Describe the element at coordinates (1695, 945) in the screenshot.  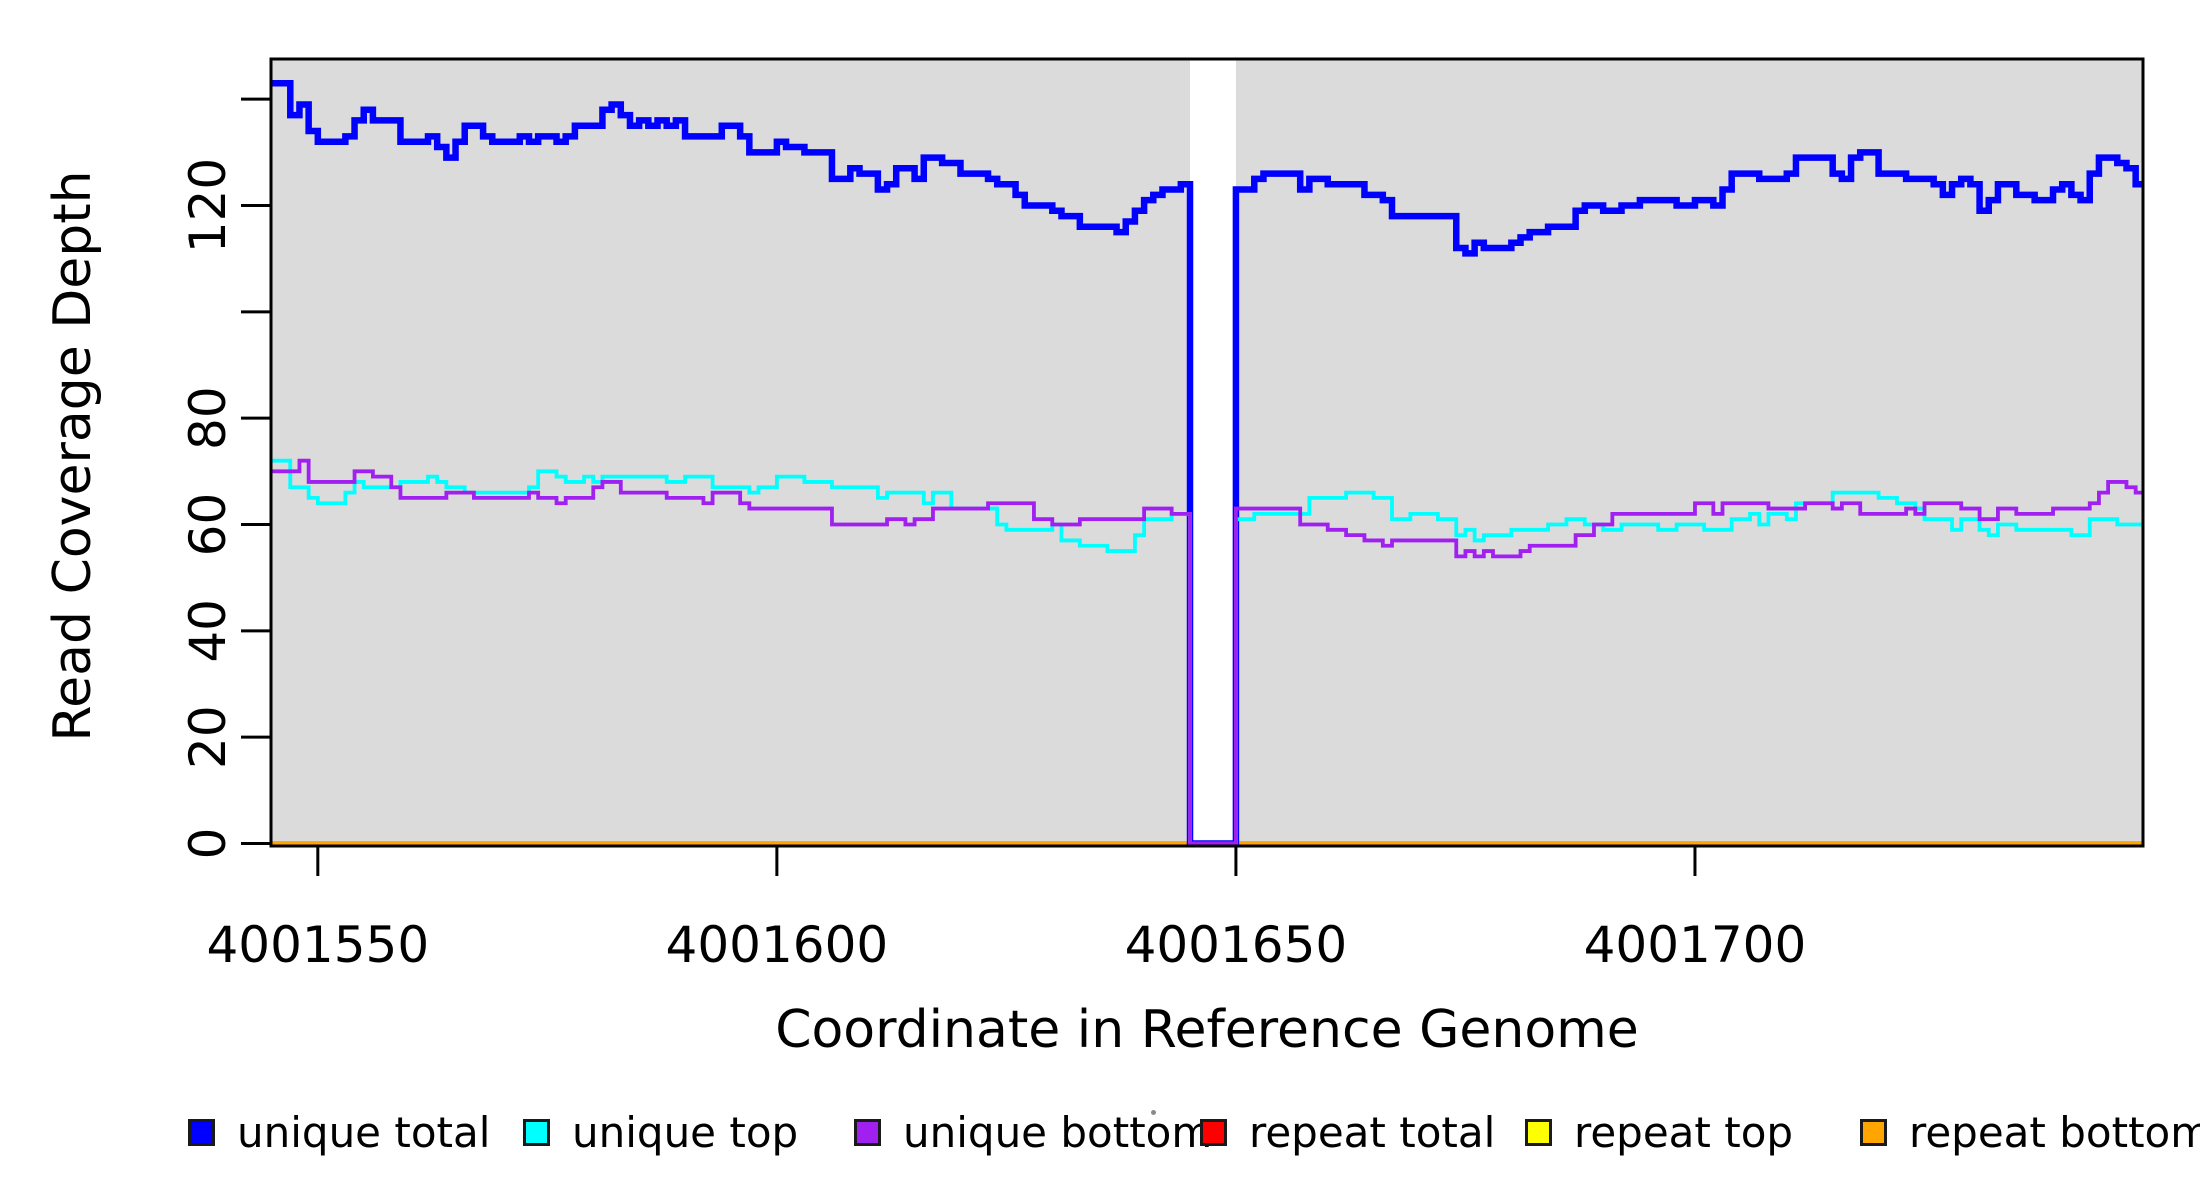
I see `x-tick-label: 4001700` at that location.